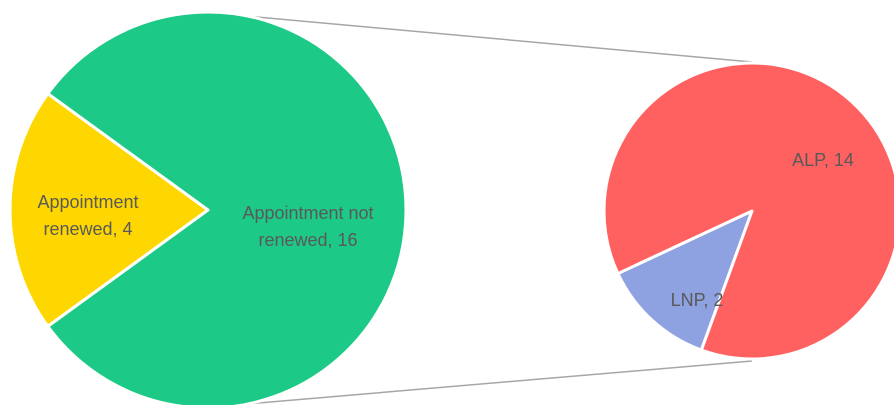 The image size is (894, 405). I want to click on label-appointment-renewed: Appointment renewed, 4, so click(87, 215).